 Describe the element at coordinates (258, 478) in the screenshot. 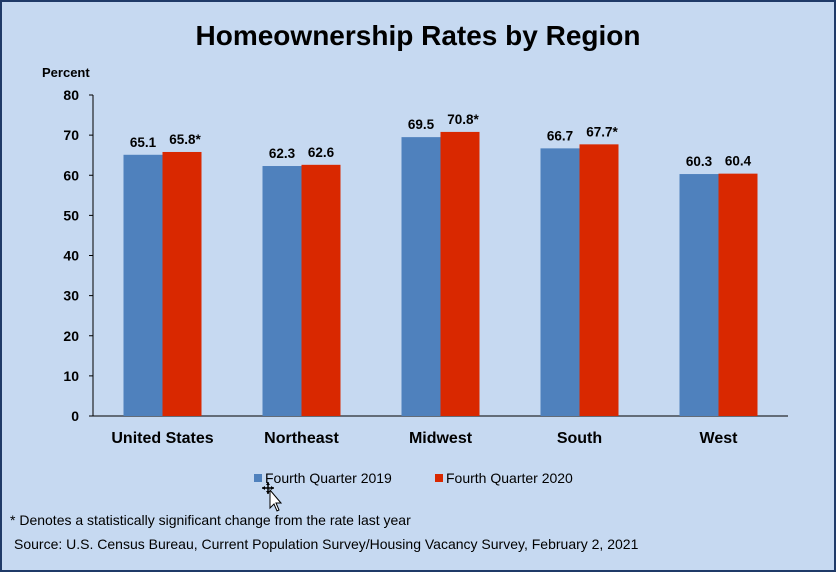

I see `legend-swatch-2019` at that location.